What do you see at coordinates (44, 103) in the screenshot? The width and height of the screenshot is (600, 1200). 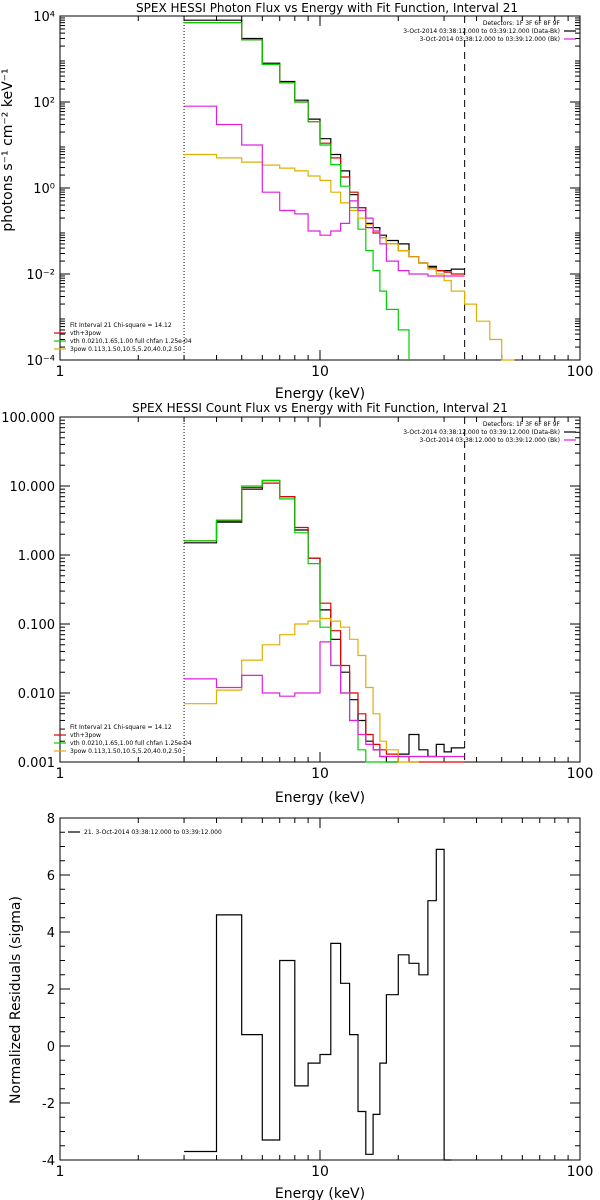 I see `photon-flux-y-tick-label: 10²` at bounding box center [44, 103].